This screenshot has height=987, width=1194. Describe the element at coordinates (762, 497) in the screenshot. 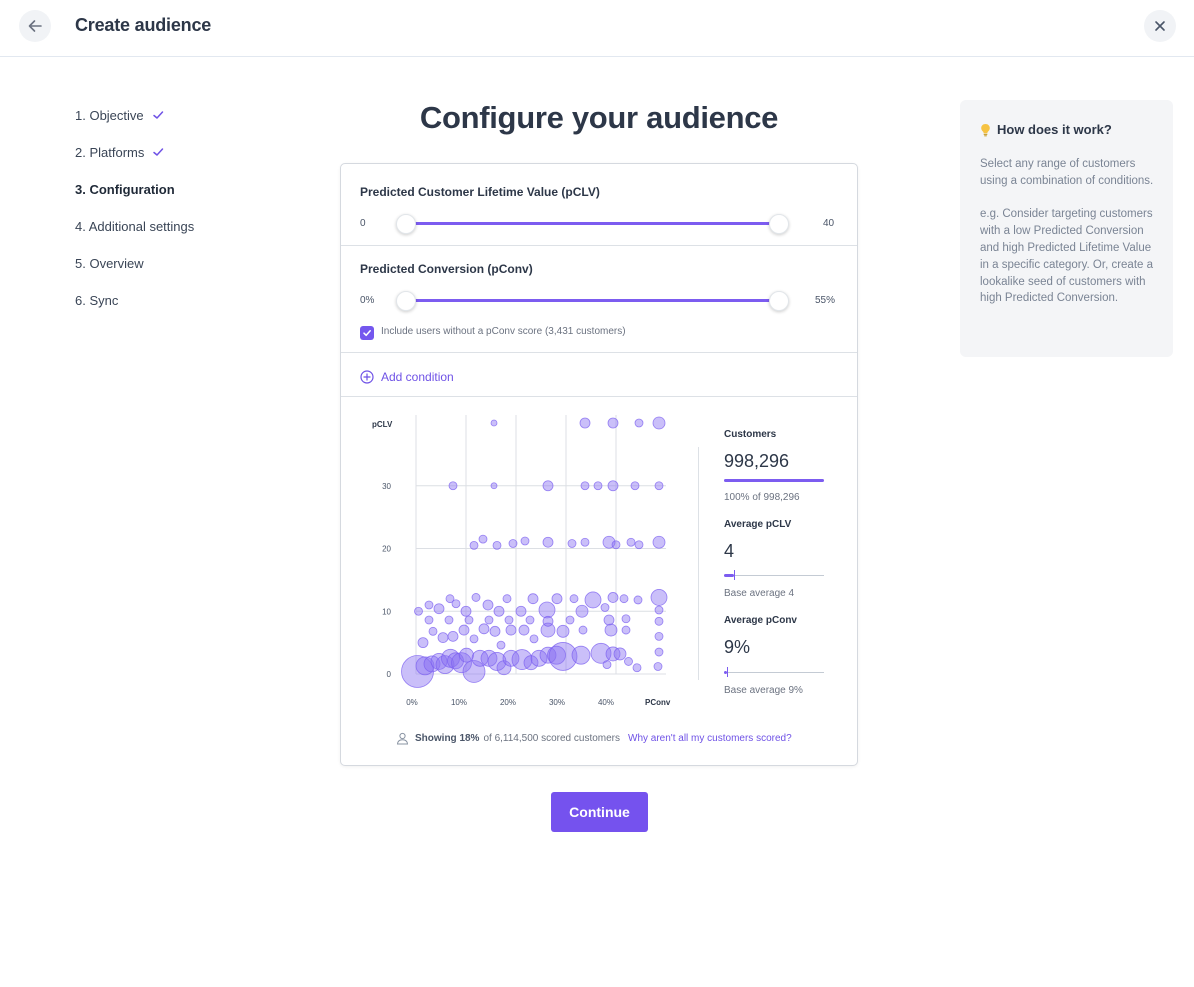

I see `customers-note: 100% of 998,296` at that location.